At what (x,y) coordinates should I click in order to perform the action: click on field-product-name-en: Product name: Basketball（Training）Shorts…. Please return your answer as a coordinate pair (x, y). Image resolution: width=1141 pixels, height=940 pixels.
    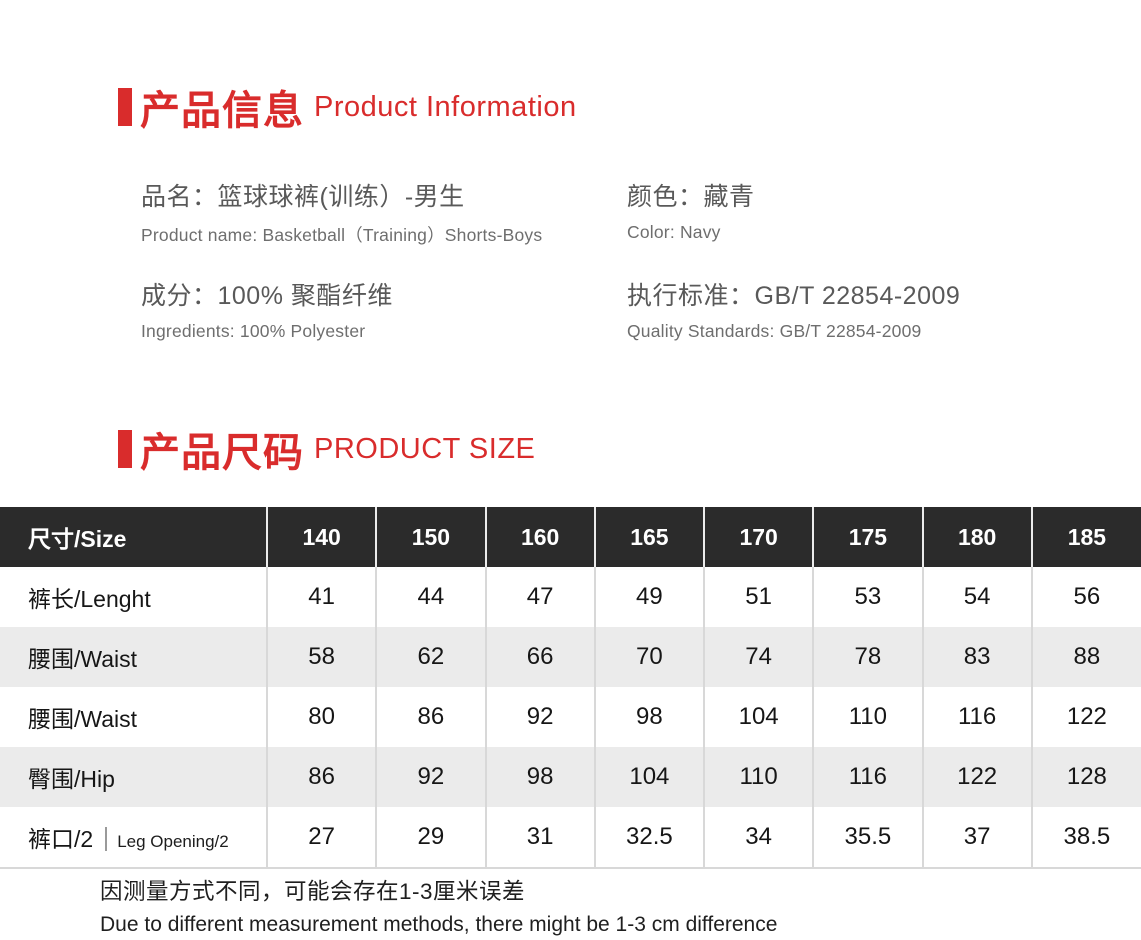
    Looking at the image, I should click on (342, 235).